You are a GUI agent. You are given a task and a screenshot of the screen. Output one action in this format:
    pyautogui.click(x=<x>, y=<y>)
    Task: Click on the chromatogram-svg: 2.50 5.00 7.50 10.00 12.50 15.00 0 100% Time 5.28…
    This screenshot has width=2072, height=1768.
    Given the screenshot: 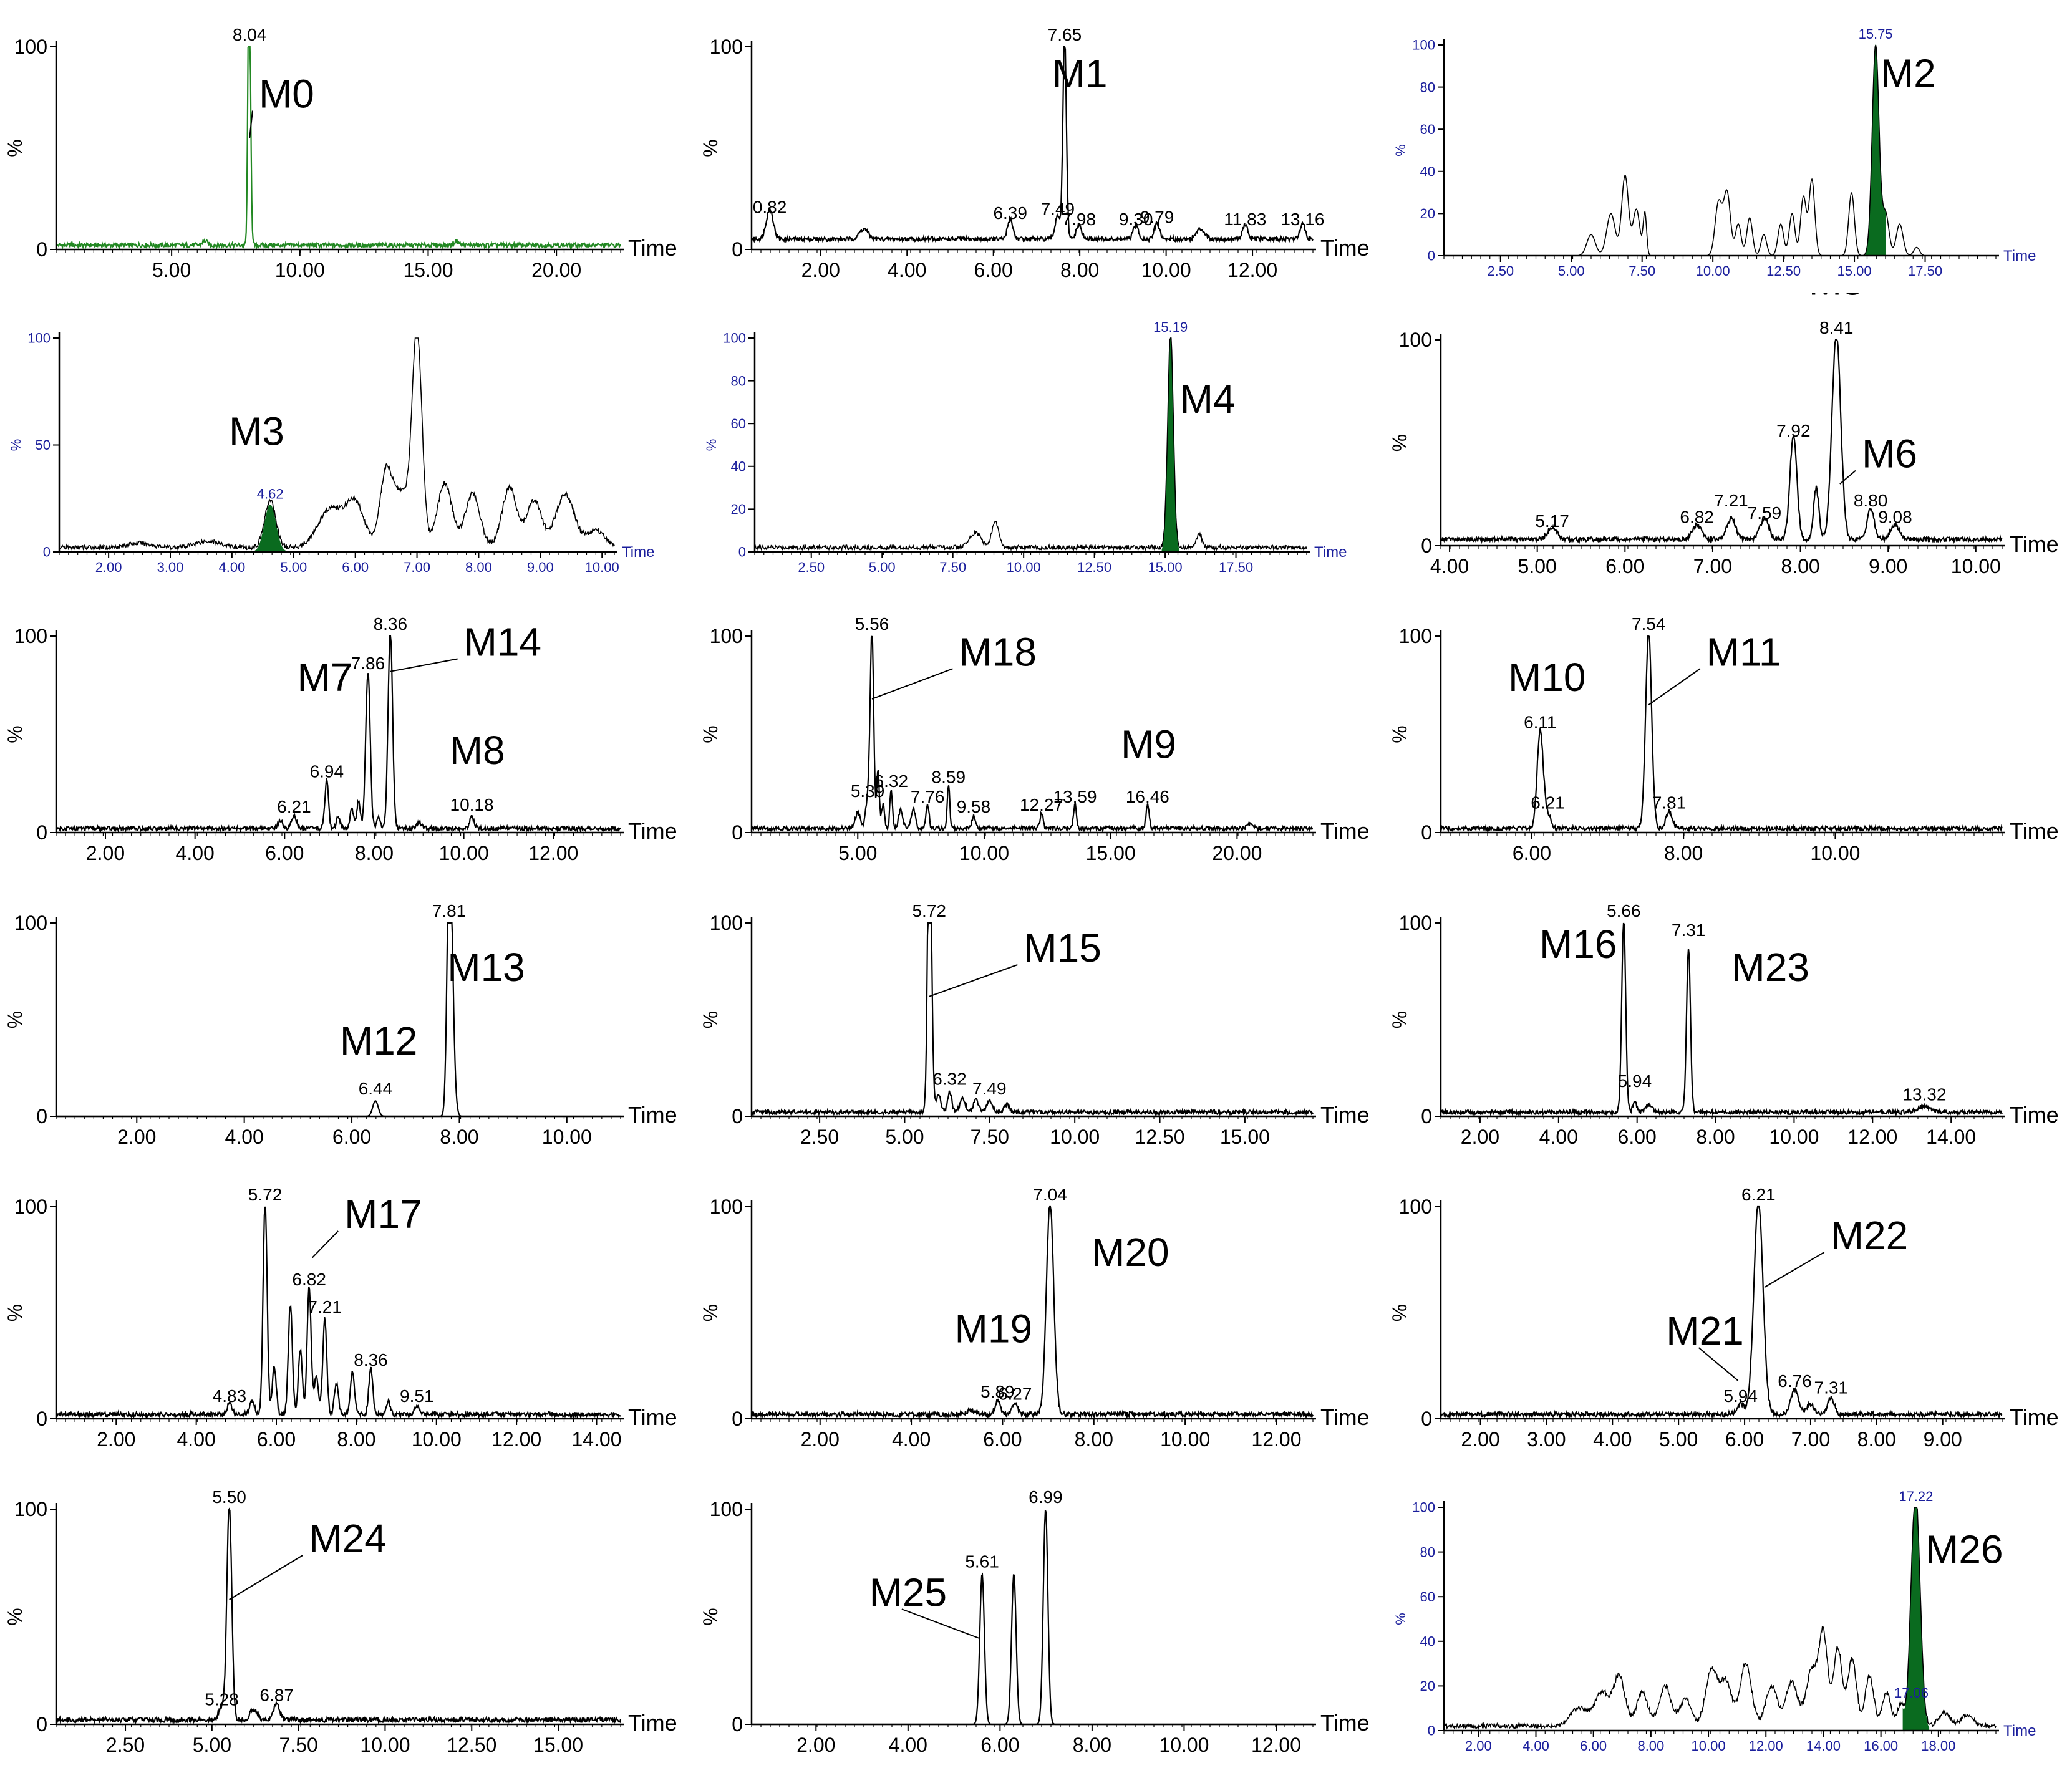 What is the action you would take?
    pyautogui.click(x=341, y=1622)
    